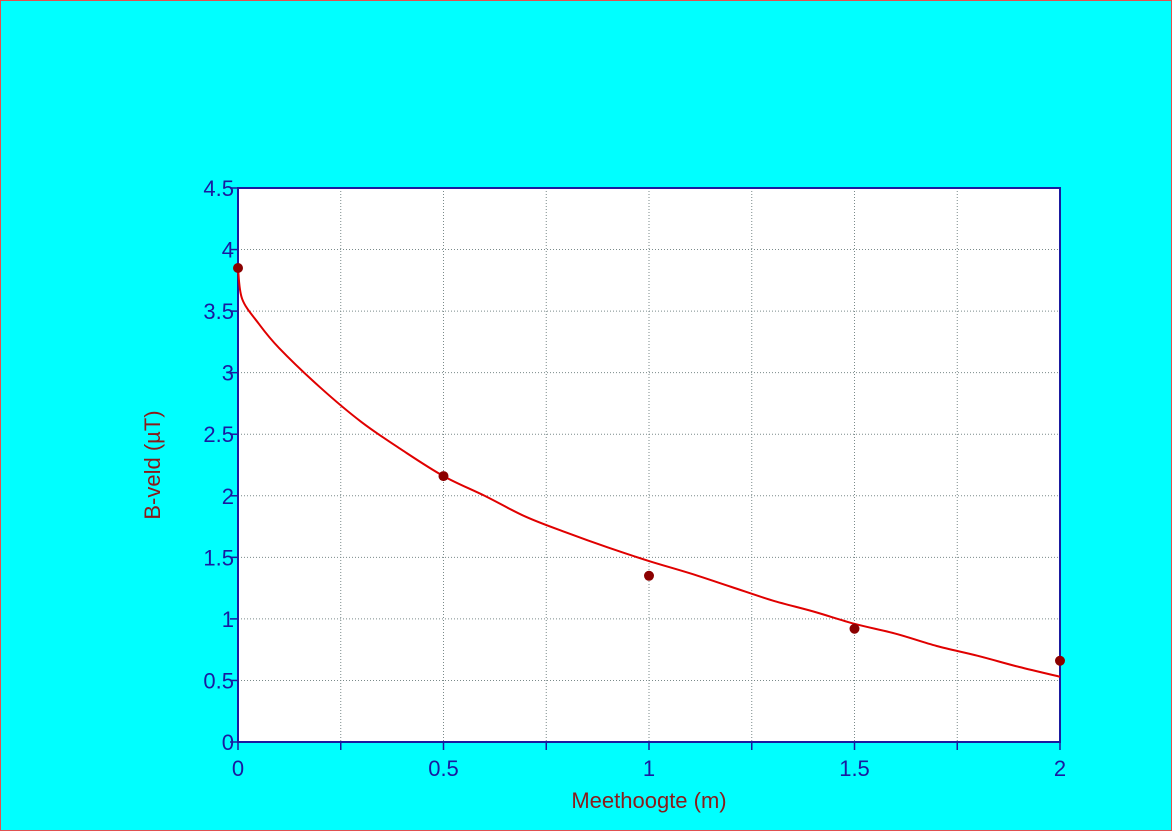 Image resolution: width=1172 pixels, height=831 pixels. What do you see at coordinates (228, 250) in the screenshot?
I see `y-tick-label: 4` at bounding box center [228, 250].